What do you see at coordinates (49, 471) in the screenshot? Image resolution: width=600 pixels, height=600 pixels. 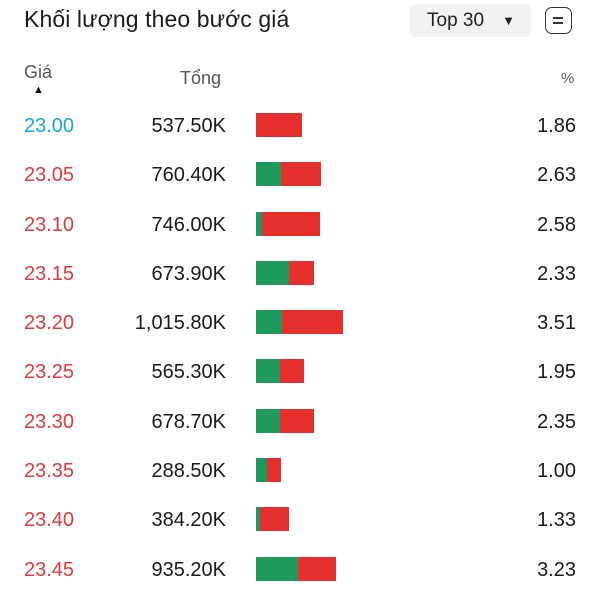 I see `price-cell: 23.35` at bounding box center [49, 471].